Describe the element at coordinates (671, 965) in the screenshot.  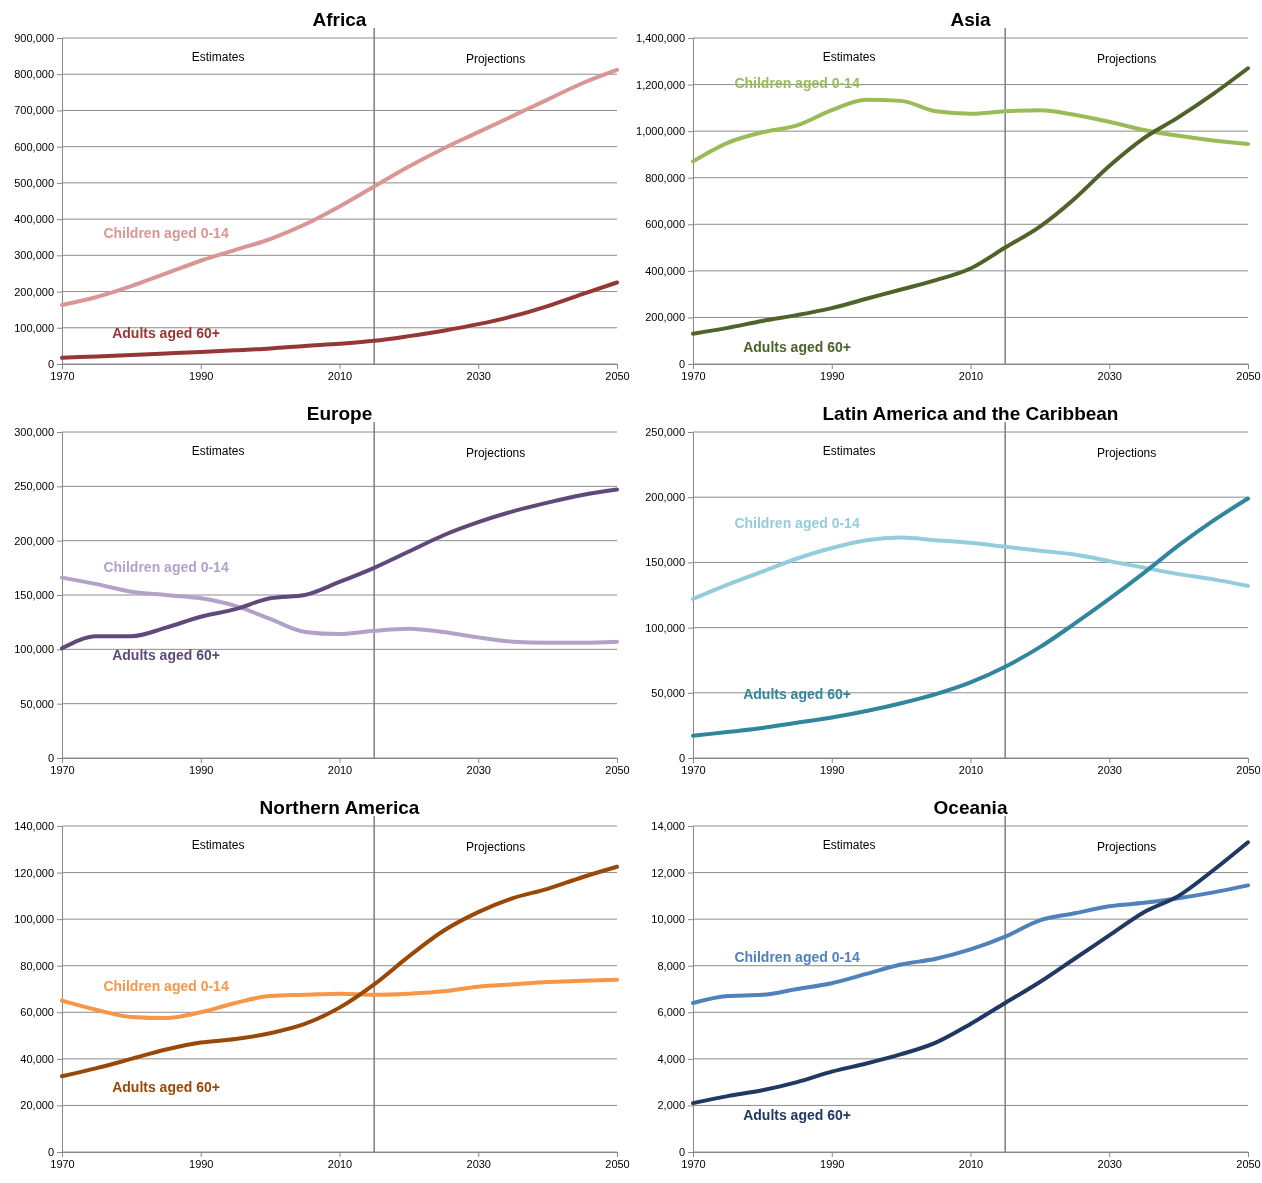
I see `y-tick-label: 8,000` at that location.